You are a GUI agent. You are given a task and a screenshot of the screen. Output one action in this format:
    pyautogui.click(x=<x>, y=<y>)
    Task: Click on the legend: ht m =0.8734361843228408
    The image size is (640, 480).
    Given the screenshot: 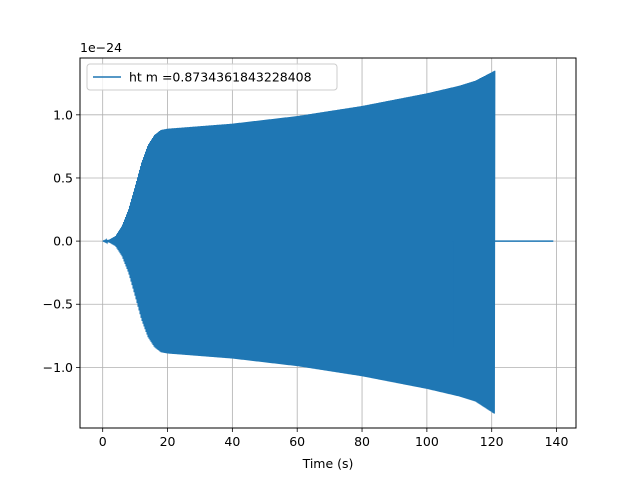 What is the action you would take?
    pyautogui.click(x=212, y=77)
    